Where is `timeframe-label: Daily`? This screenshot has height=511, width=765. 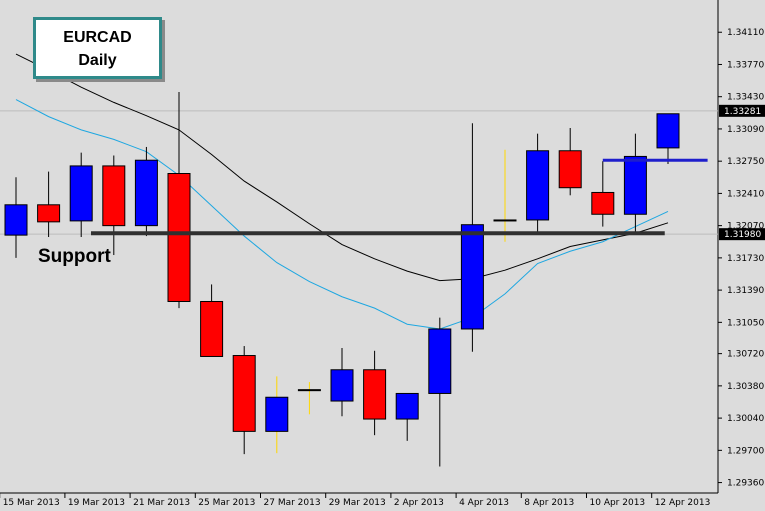 timeframe-label: Daily is located at coordinates (97, 60).